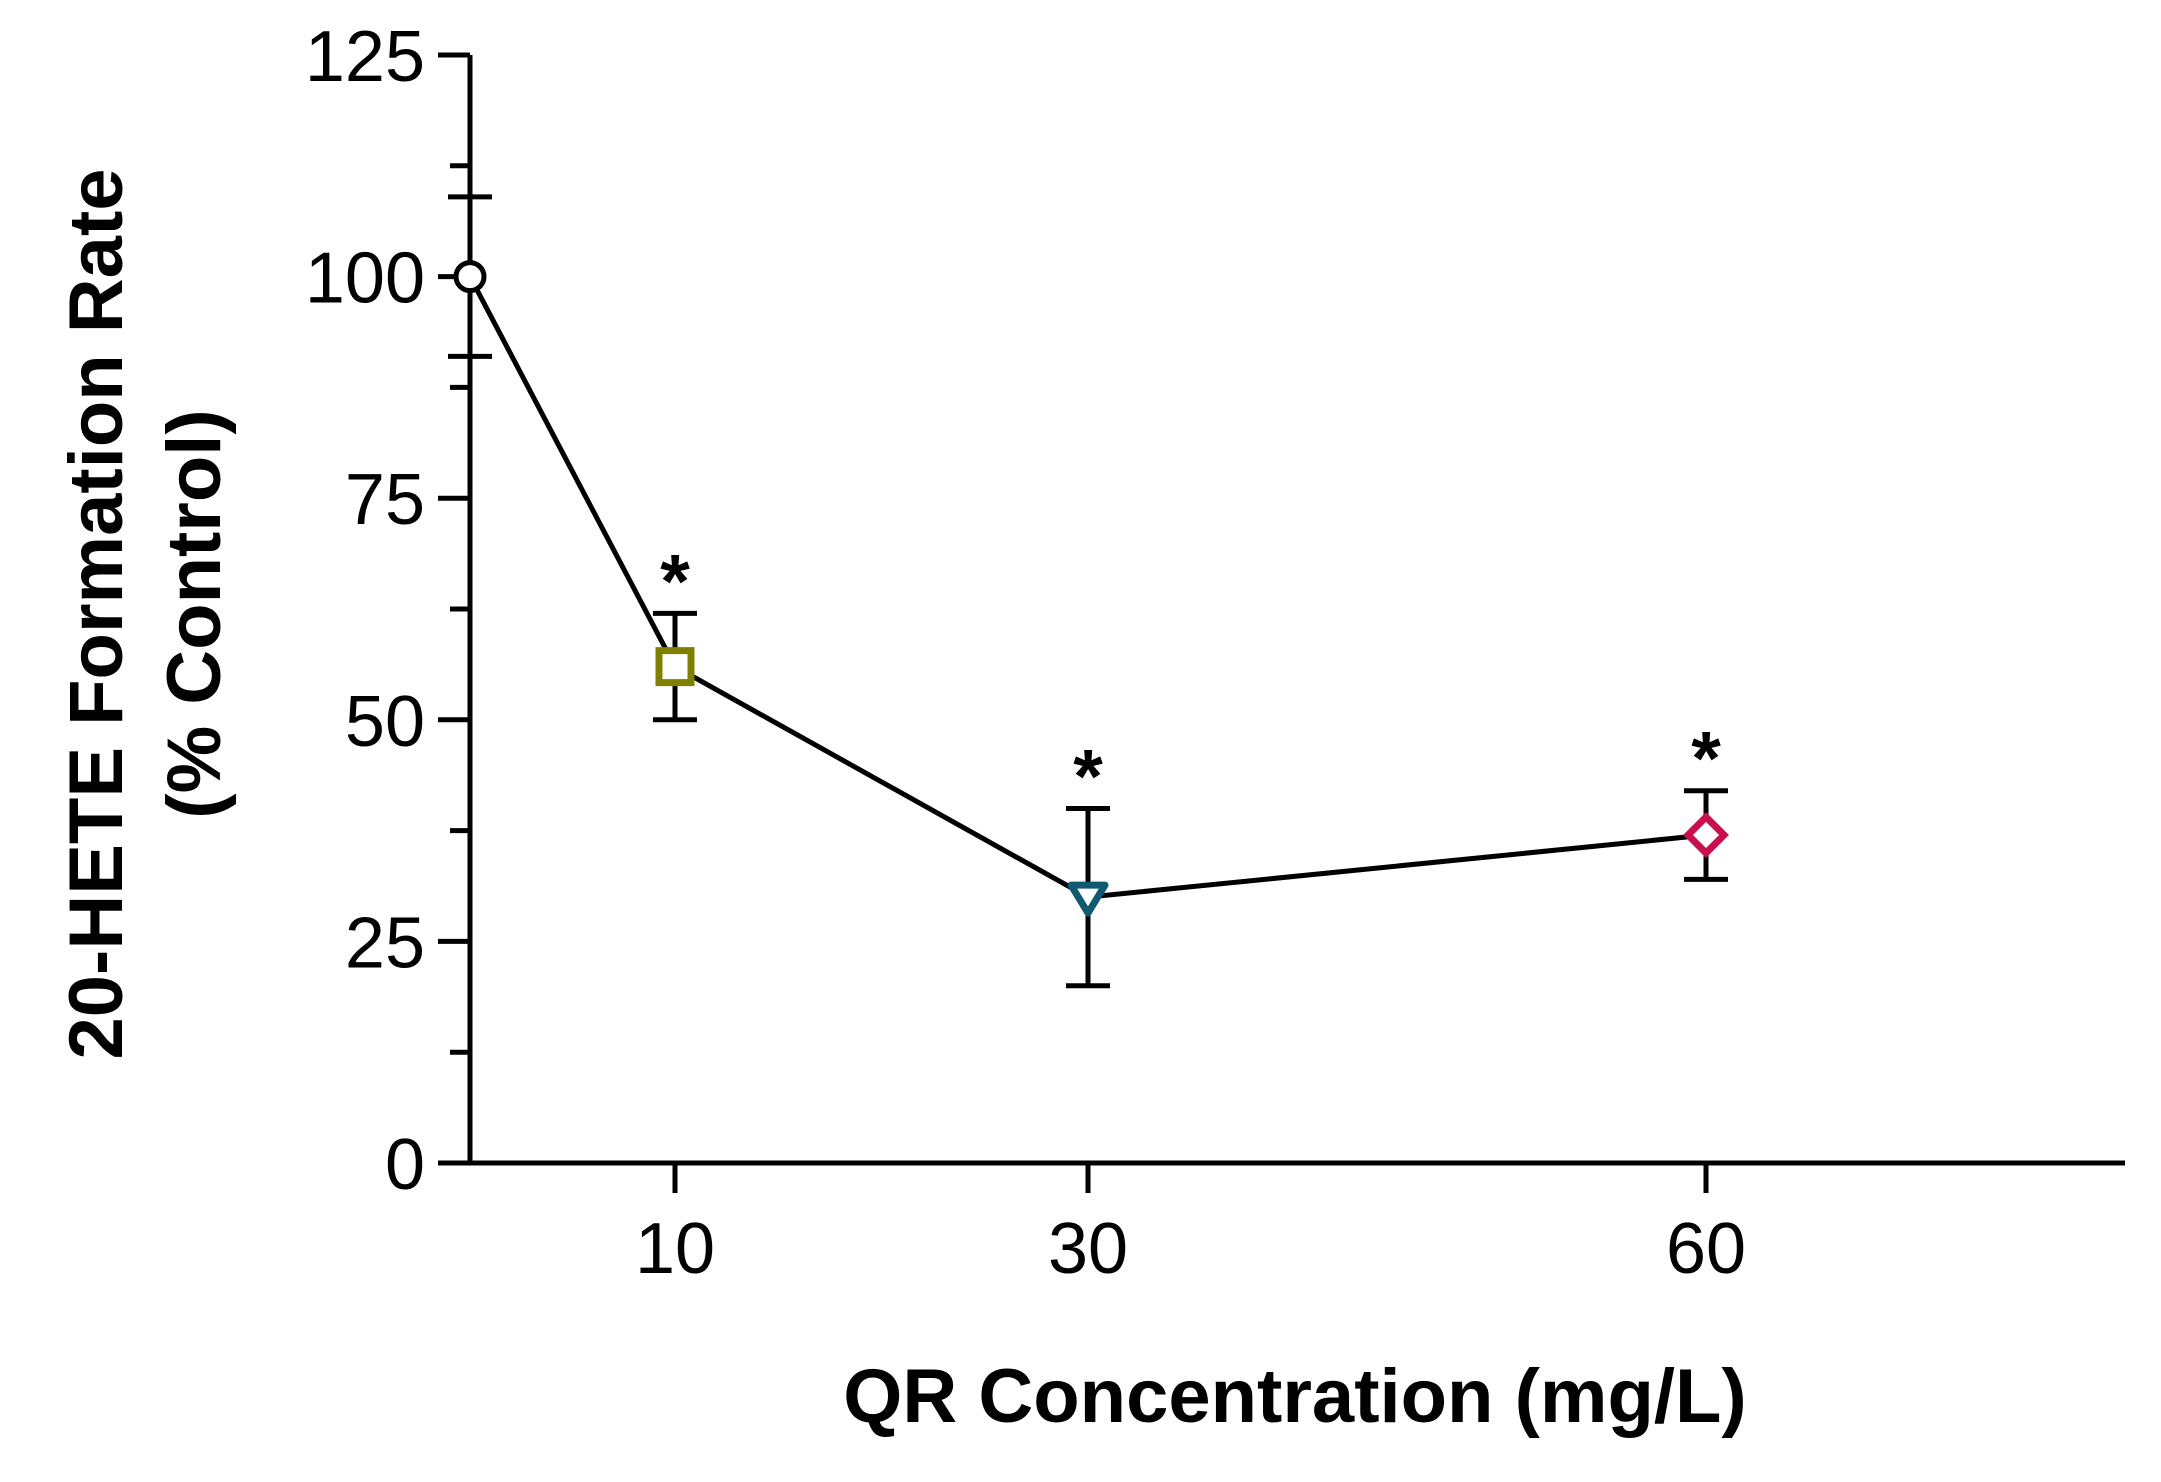  What do you see at coordinates (1706, 1249) in the screenshot?
I see `x-tick-label-60: 60` at bounding box center [1706, 1249].